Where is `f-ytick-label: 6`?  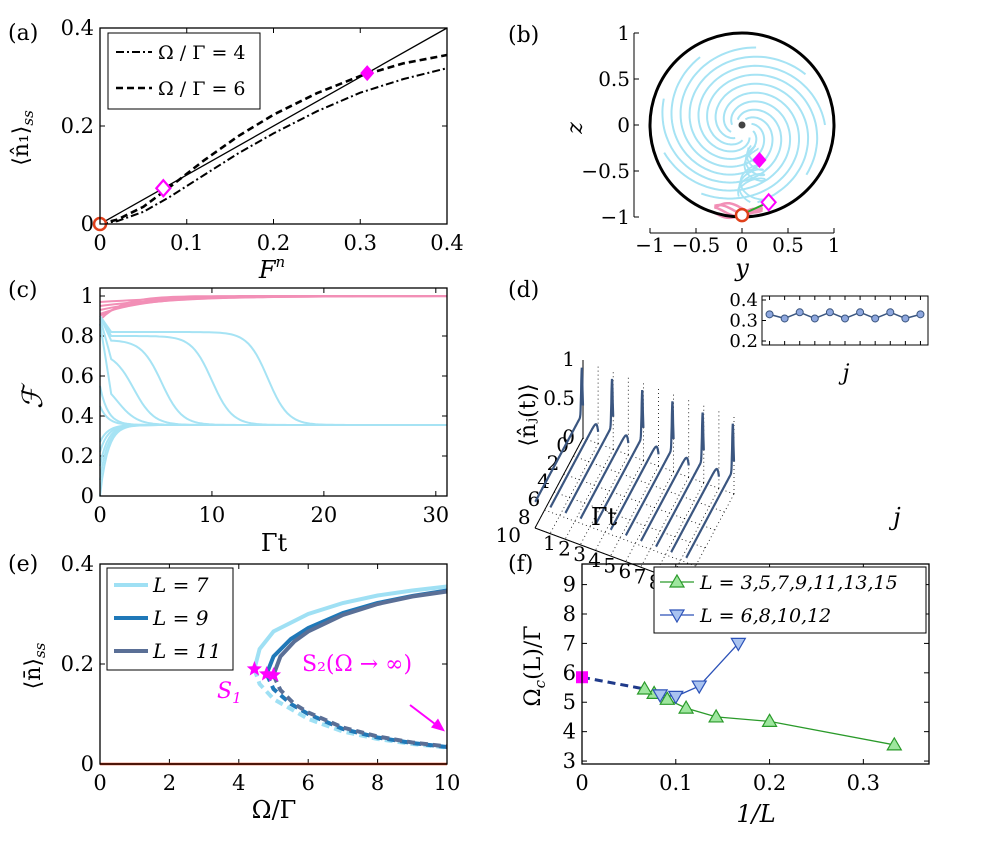 f-ytick-label: 6 is located at coordinates (569, 673).